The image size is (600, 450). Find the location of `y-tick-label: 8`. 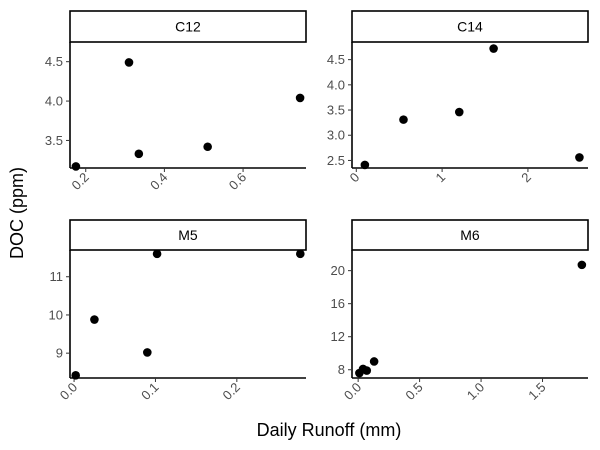

y-tick-label: 8 is located at coordinates (341, 369).